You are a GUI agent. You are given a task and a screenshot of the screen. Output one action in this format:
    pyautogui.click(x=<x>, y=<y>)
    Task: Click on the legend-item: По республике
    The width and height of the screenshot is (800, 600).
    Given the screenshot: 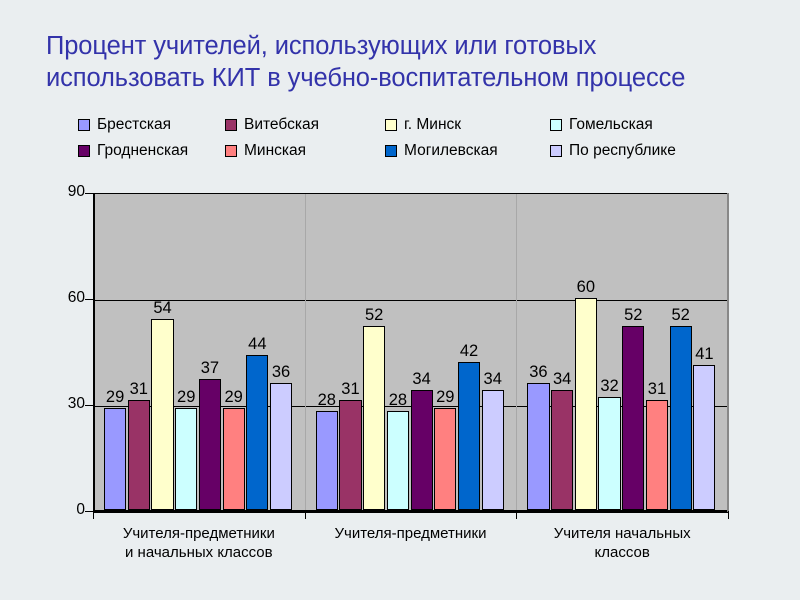 What is the action you would take?
    pyautogui.click(x=613, y=151)
    